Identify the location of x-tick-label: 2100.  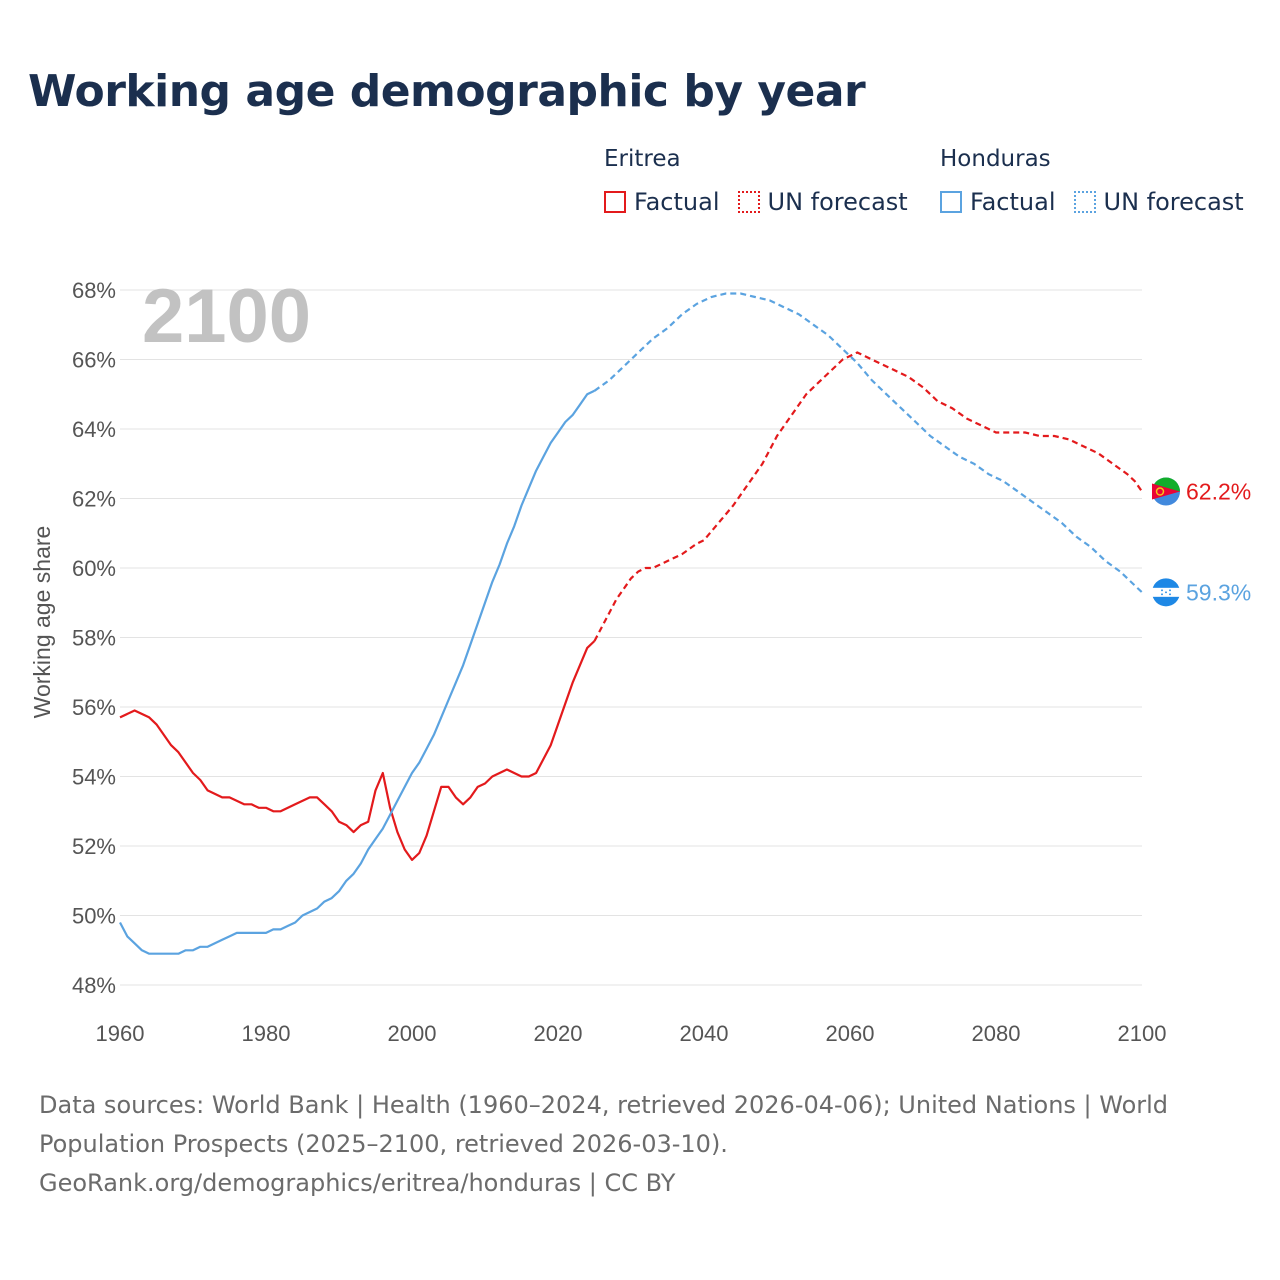
(1142, 1033).